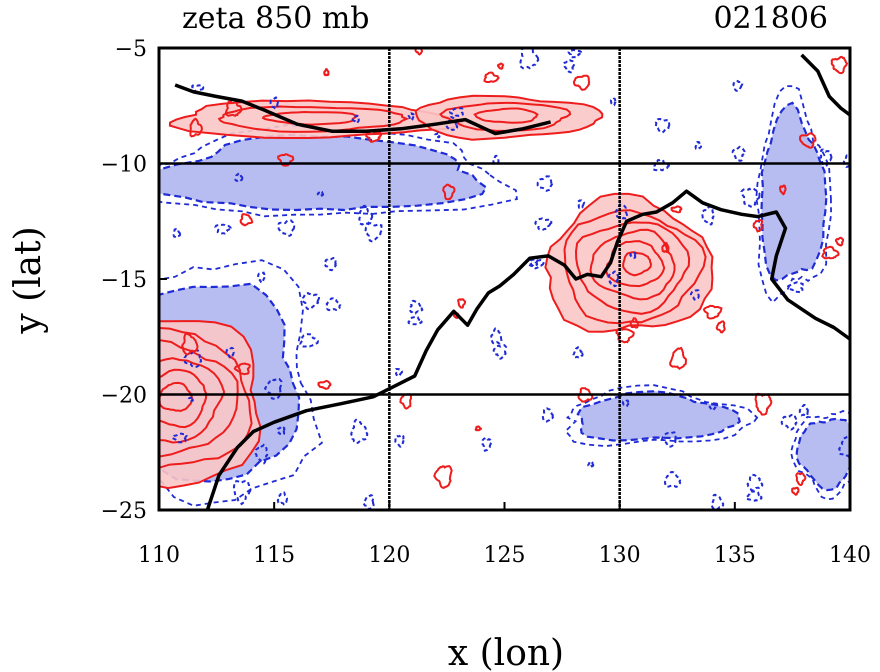  What do you see at coordinates (658, 416) in the screenshot?
I see `negative-region-south-negative-patch` at bounding box center [658, 416].